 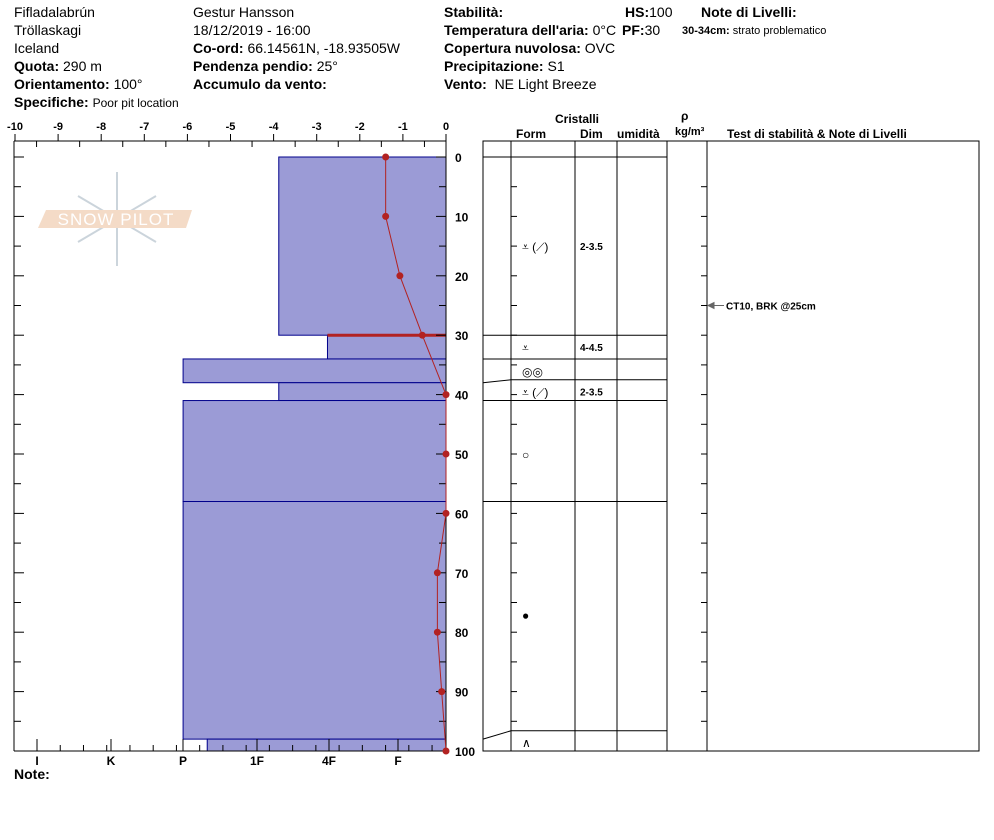 What do you see at coordinates (183, 761) in the screenshot?
I see `hardness-tick-label: P` at bounding box center [183, 761].